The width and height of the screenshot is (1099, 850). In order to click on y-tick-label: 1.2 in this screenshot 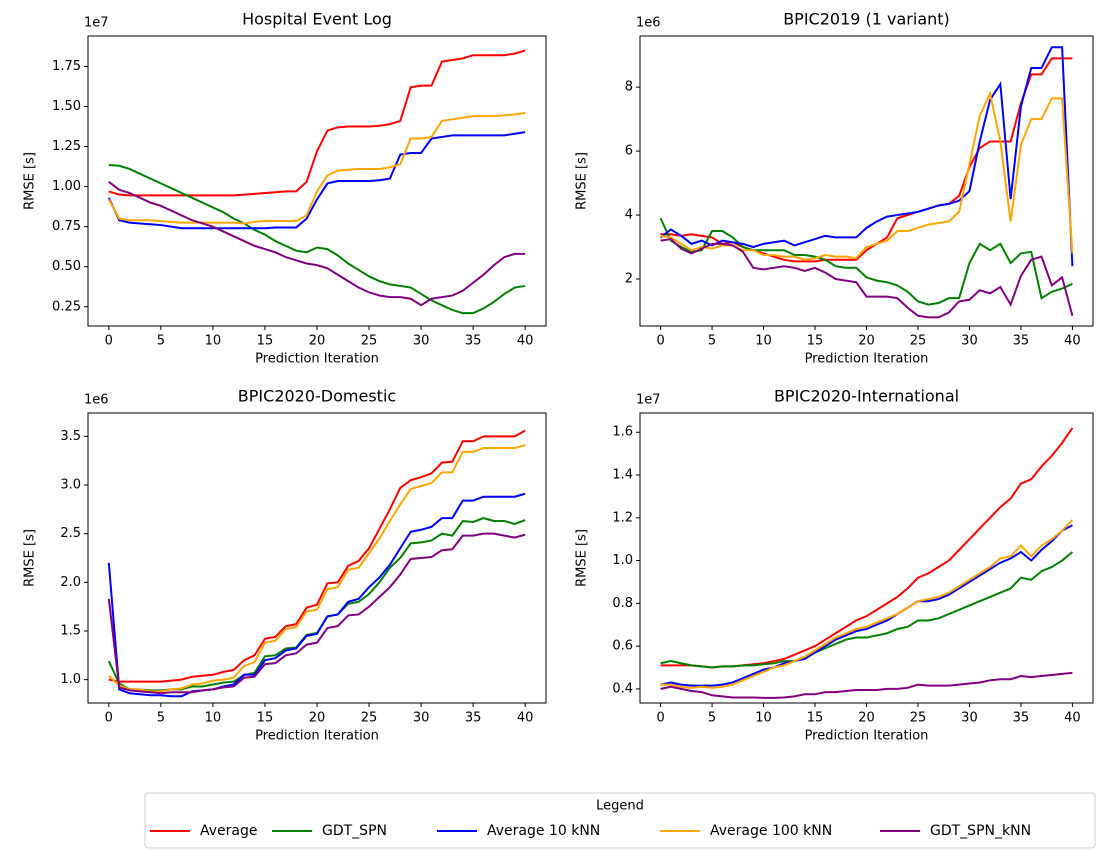, I will do `click(622, 517)`.